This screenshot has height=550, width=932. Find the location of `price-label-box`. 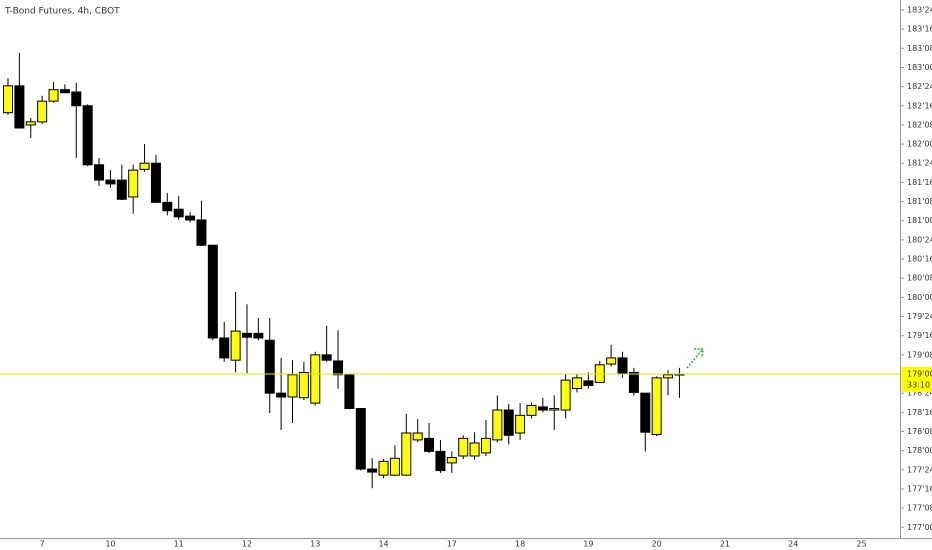

price-label-box is located at coordinates (916, 379).